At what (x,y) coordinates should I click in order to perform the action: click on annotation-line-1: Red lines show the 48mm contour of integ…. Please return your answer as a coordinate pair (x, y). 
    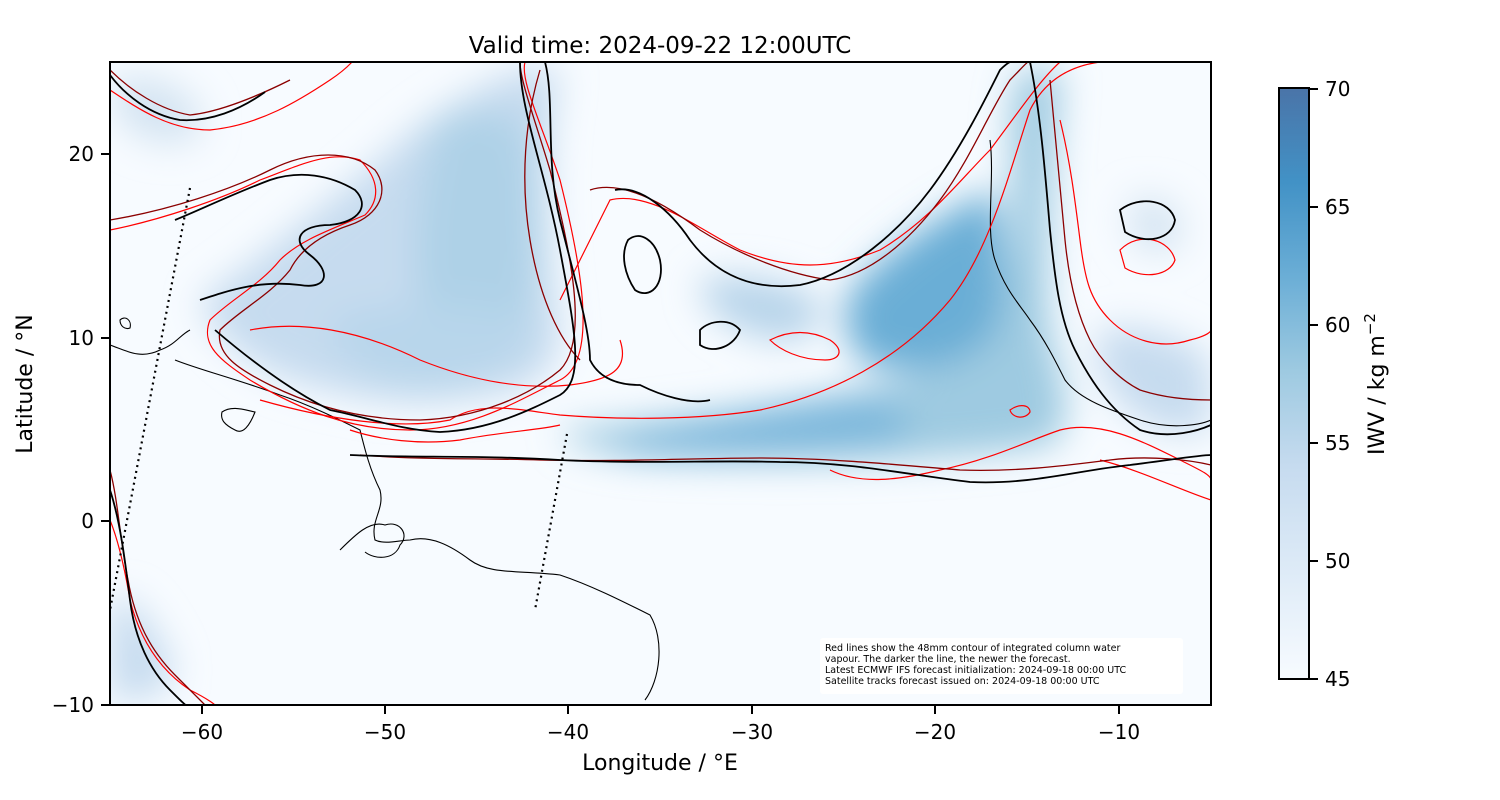
    Looking at the image, I should click on (972, 648).